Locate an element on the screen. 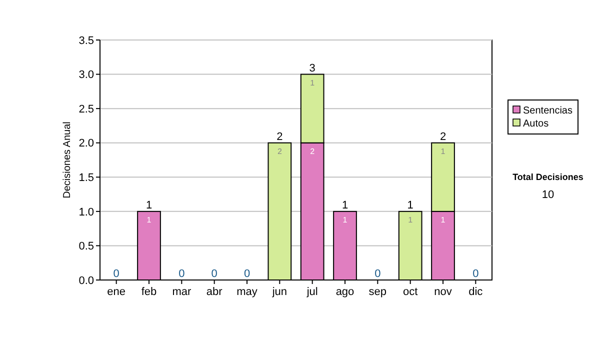 The height and width of the screenshot is (340, 600). x-tick-label: abr is located at coordinates (214, 292).